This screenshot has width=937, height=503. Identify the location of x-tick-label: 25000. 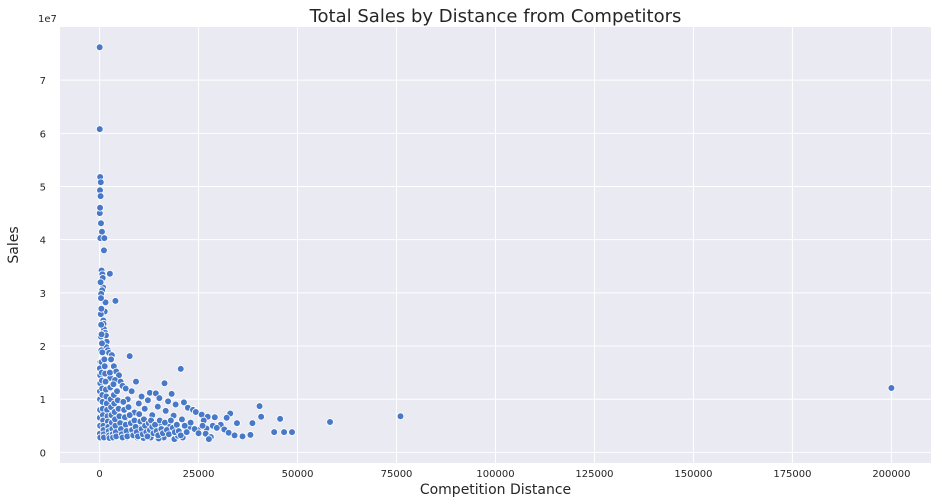
(199, 474).